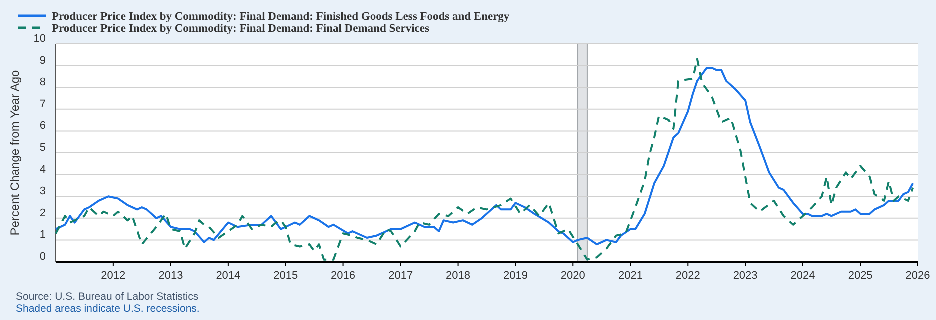 The height and width of the screenshot is (320, 936). I want to click on x-tick-label: 2025, so click(860, 276).